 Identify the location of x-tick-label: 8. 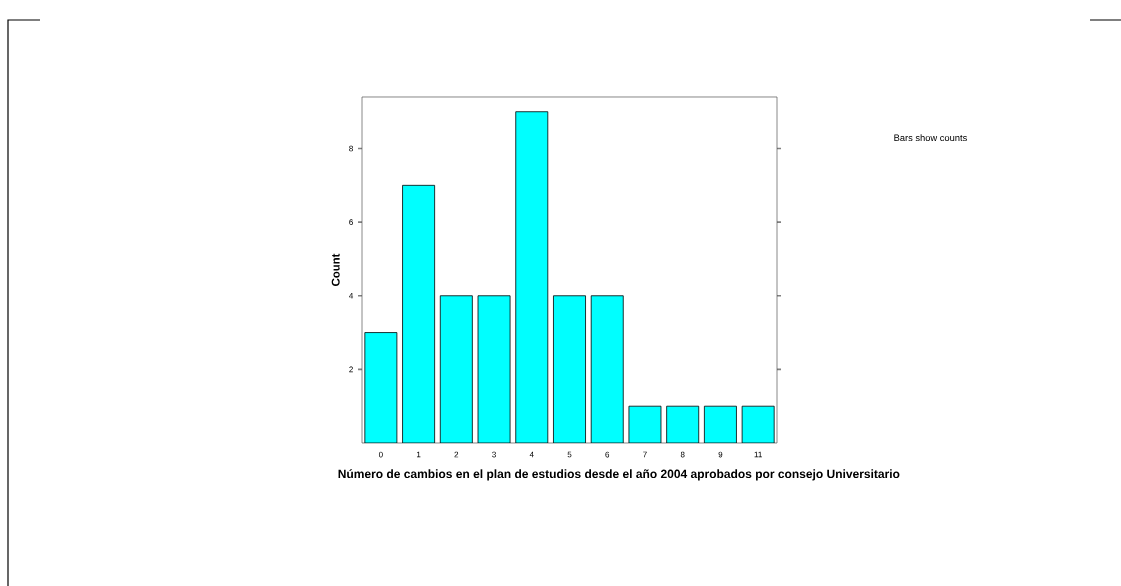
(682, 454).